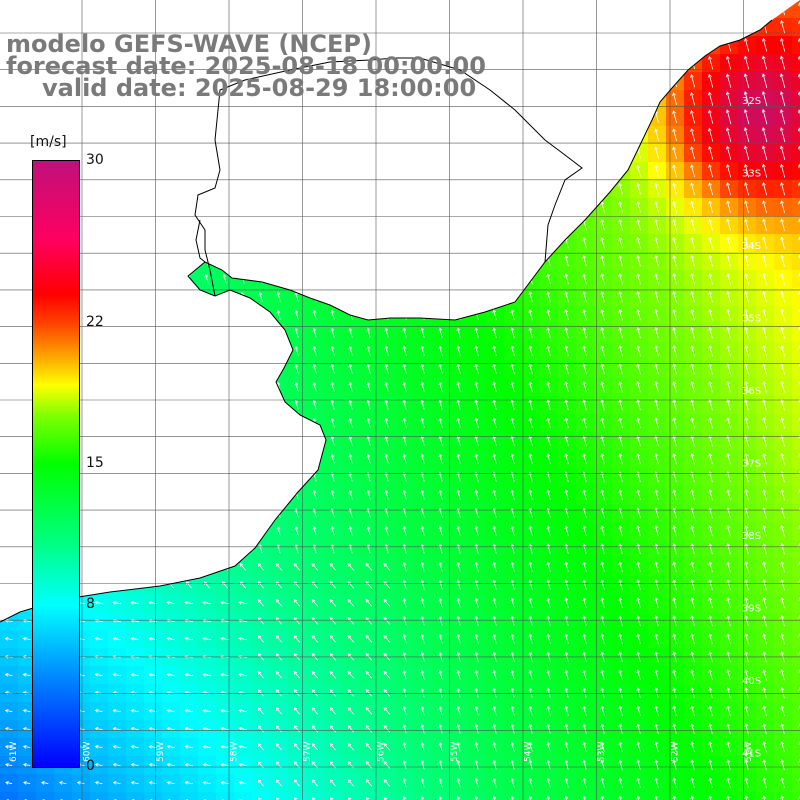  What do you see at coordinates (751, 391) in the screenshot?
I see `latitude-label: 36S` at bounding box center [751, 391].